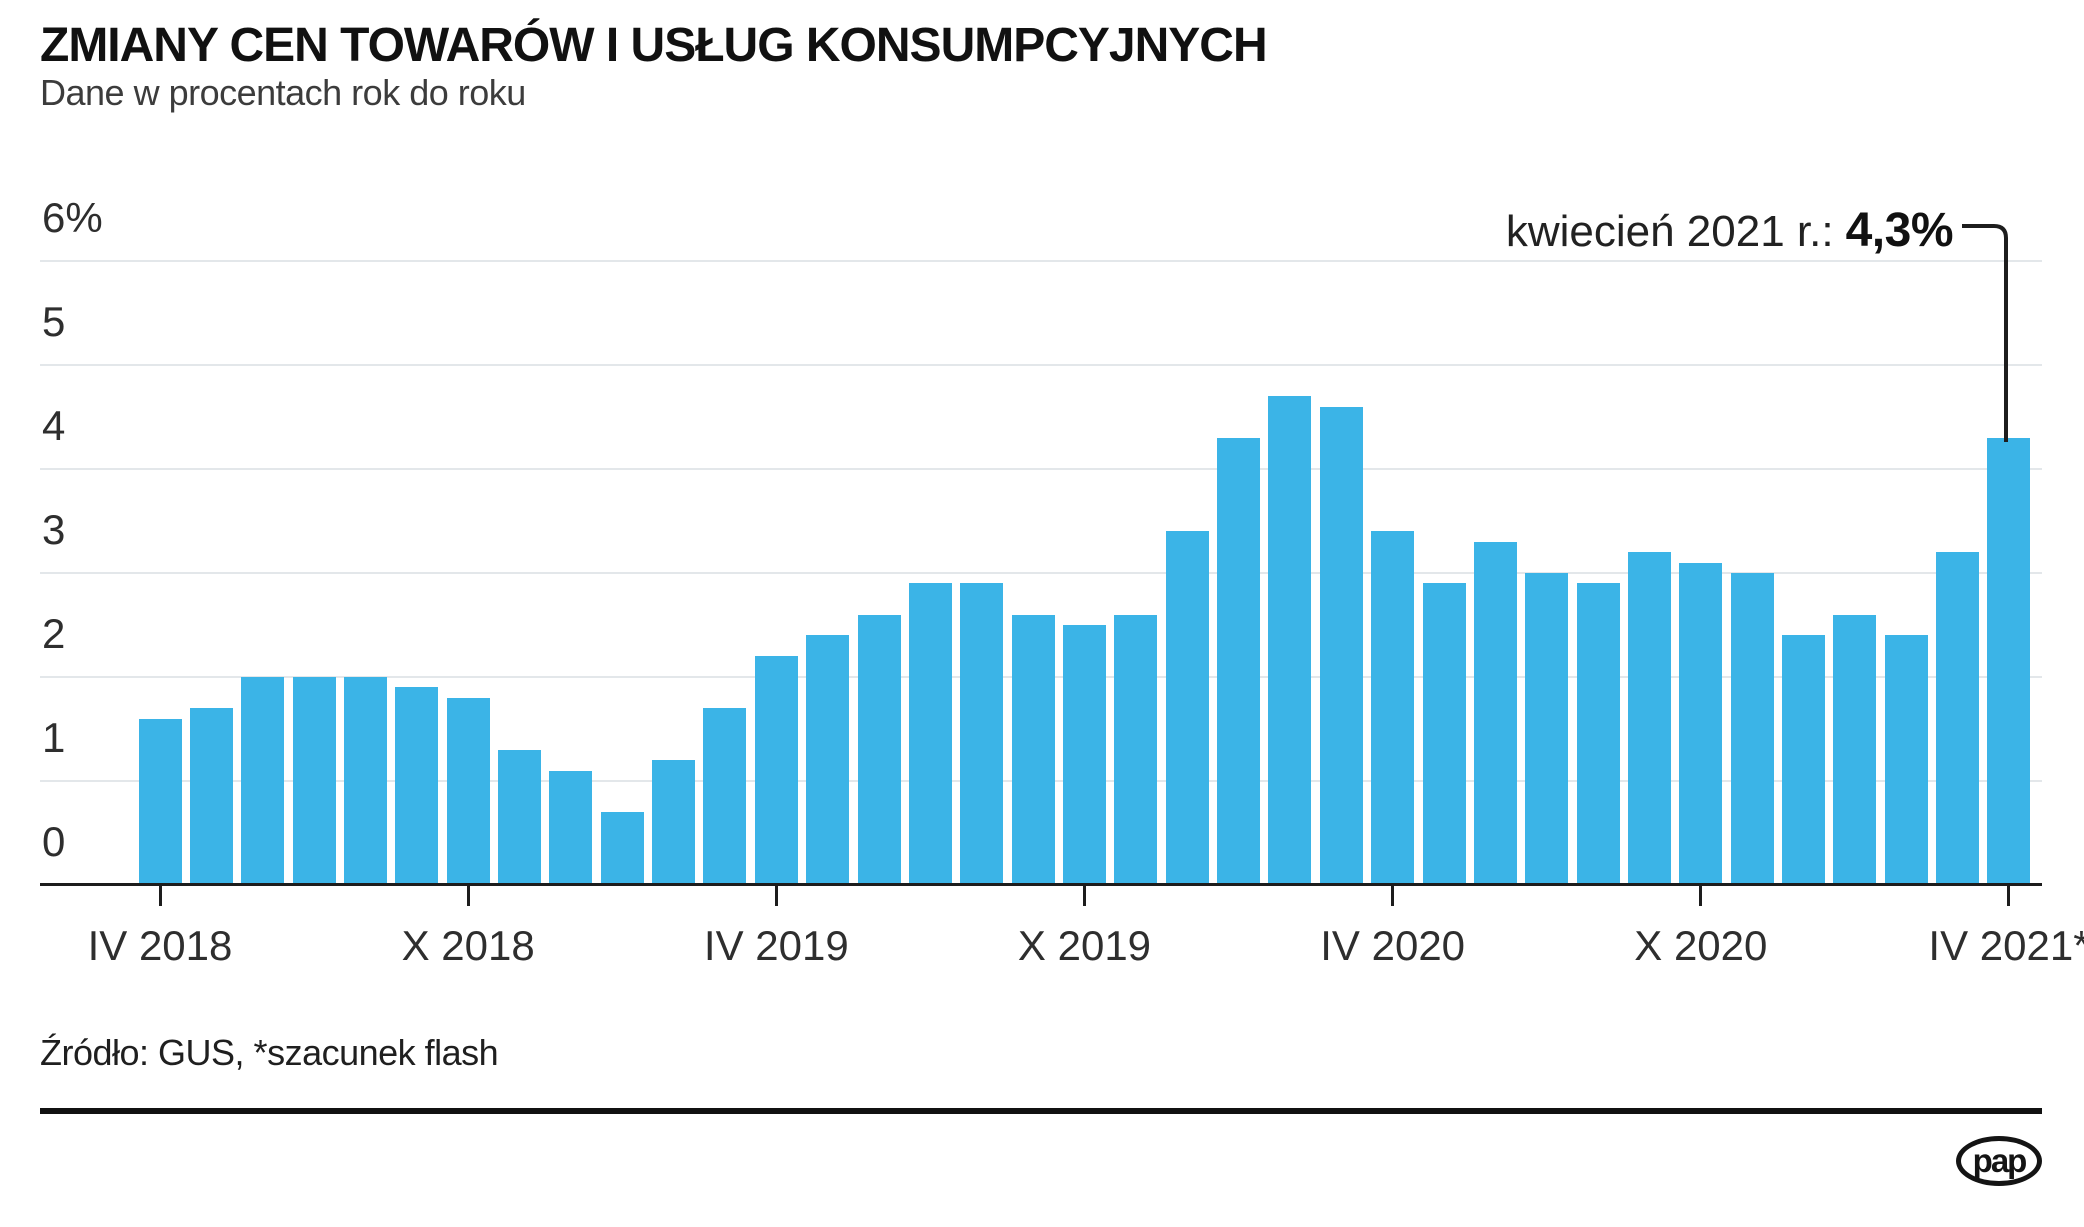  What do you see at coordinates (1041, 1111) in the screenshot?
I see `footer-divider` at bounding box center [1041, 1111].